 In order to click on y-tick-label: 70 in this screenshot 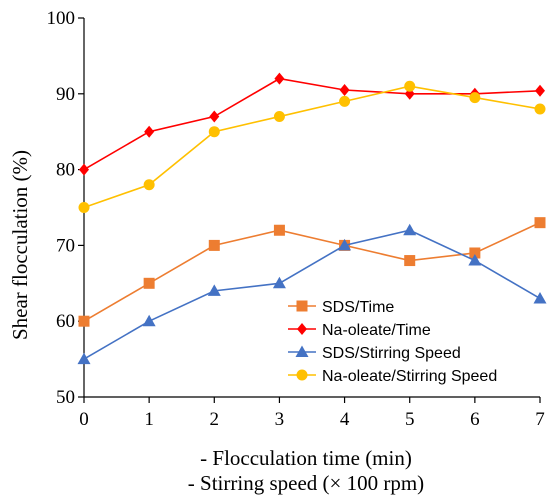, I will do `click(65, 245)`.